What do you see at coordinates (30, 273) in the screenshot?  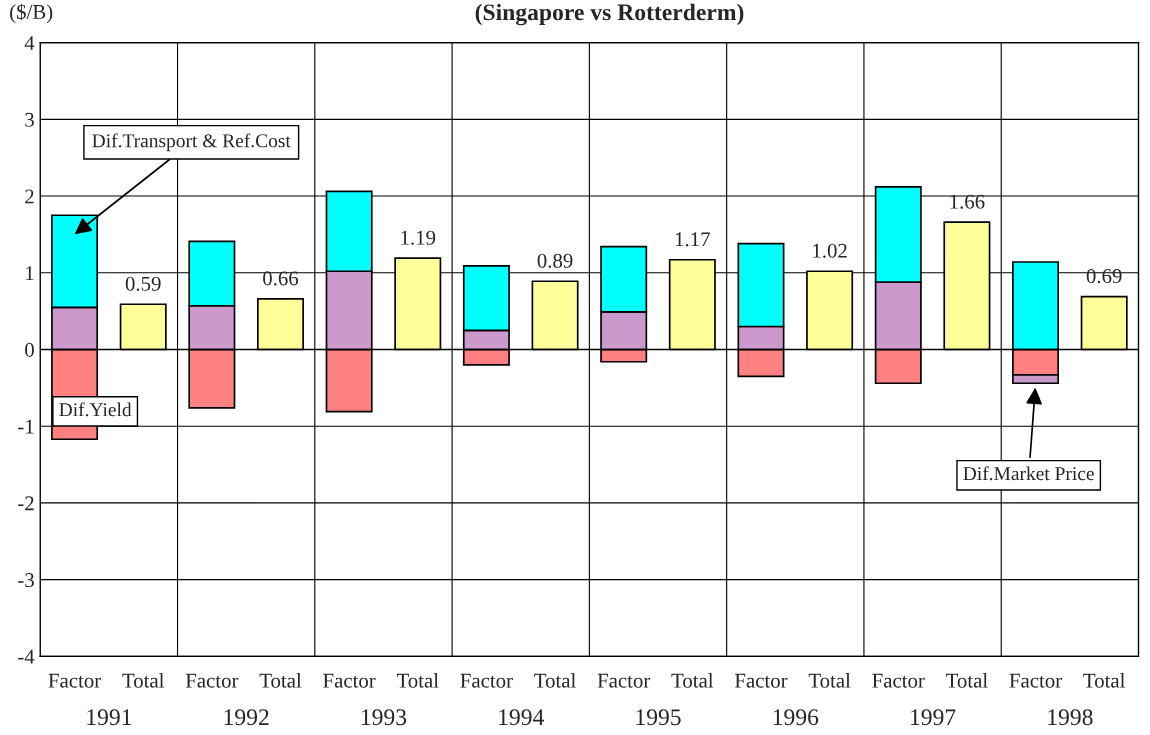 I see `y-tick-label: 1` at bounding box center [30, 273].